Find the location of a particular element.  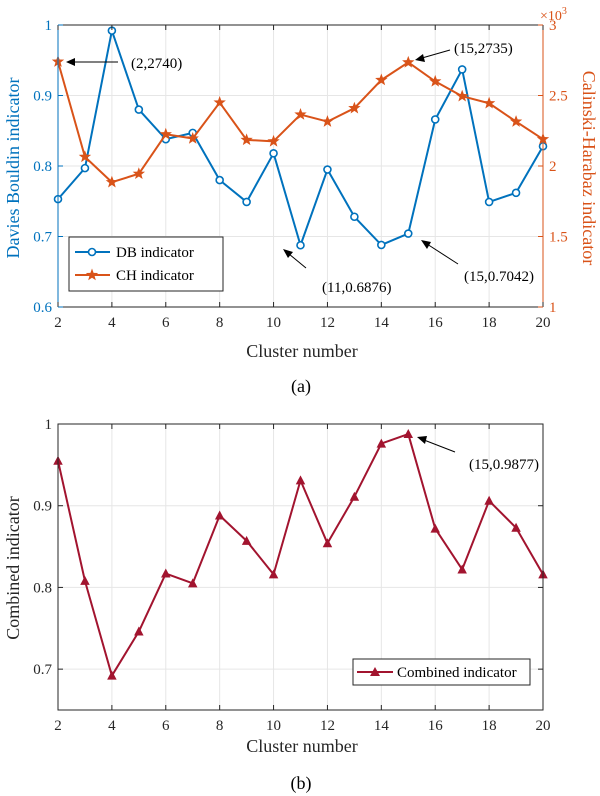

legend-ch-star-shape is located at coordinates (92, 274).